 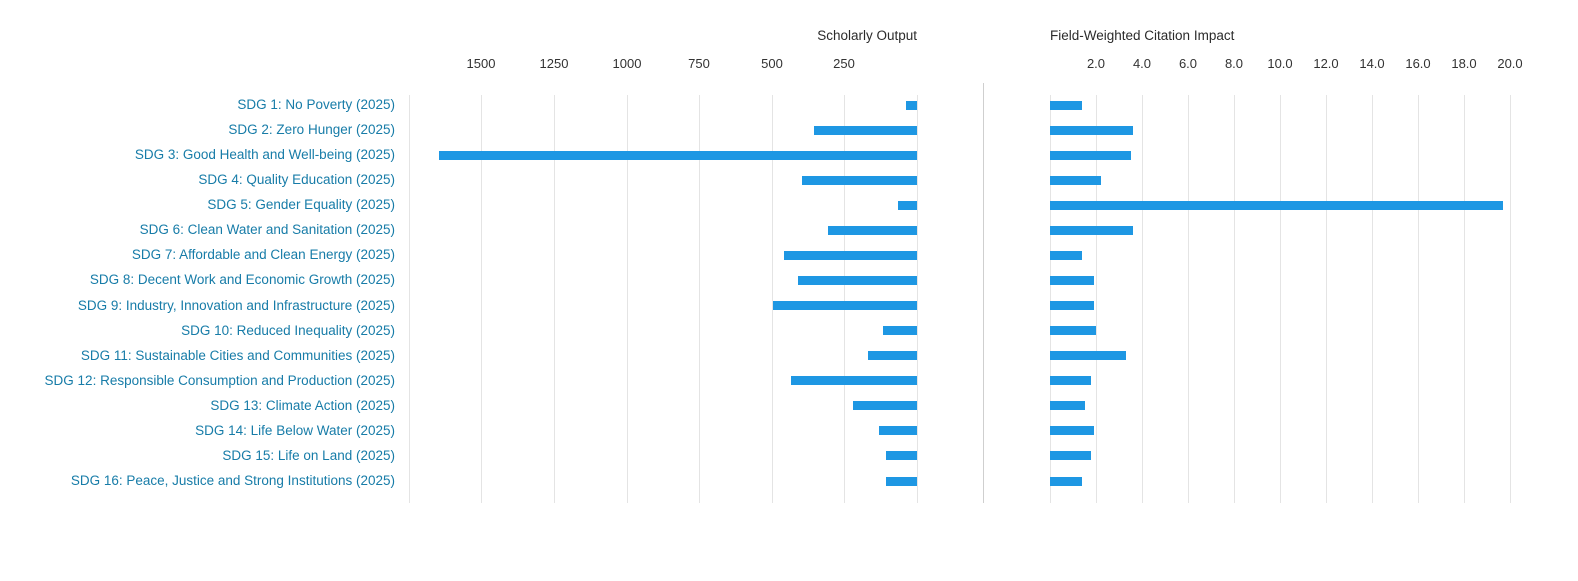 What do you see at coordinates (311, 129) in the screenshot?
I see `category-label: SDG 2: Zero Hunger (2025)` at bounding box center [311, 129].